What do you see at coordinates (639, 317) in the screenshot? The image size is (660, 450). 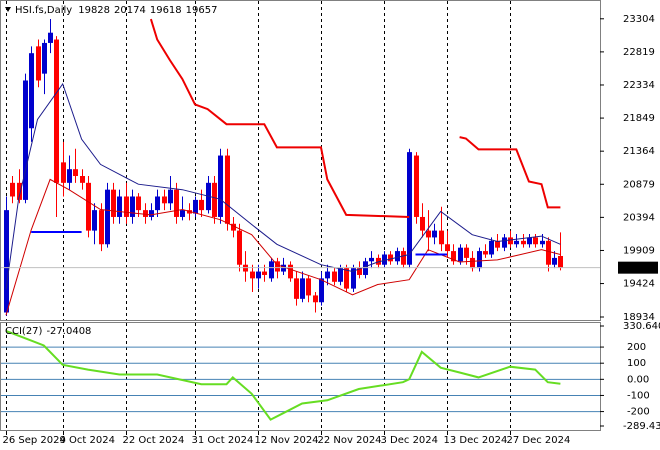 I see `y-tick-label: 18934` at bounding box center [639, 317].